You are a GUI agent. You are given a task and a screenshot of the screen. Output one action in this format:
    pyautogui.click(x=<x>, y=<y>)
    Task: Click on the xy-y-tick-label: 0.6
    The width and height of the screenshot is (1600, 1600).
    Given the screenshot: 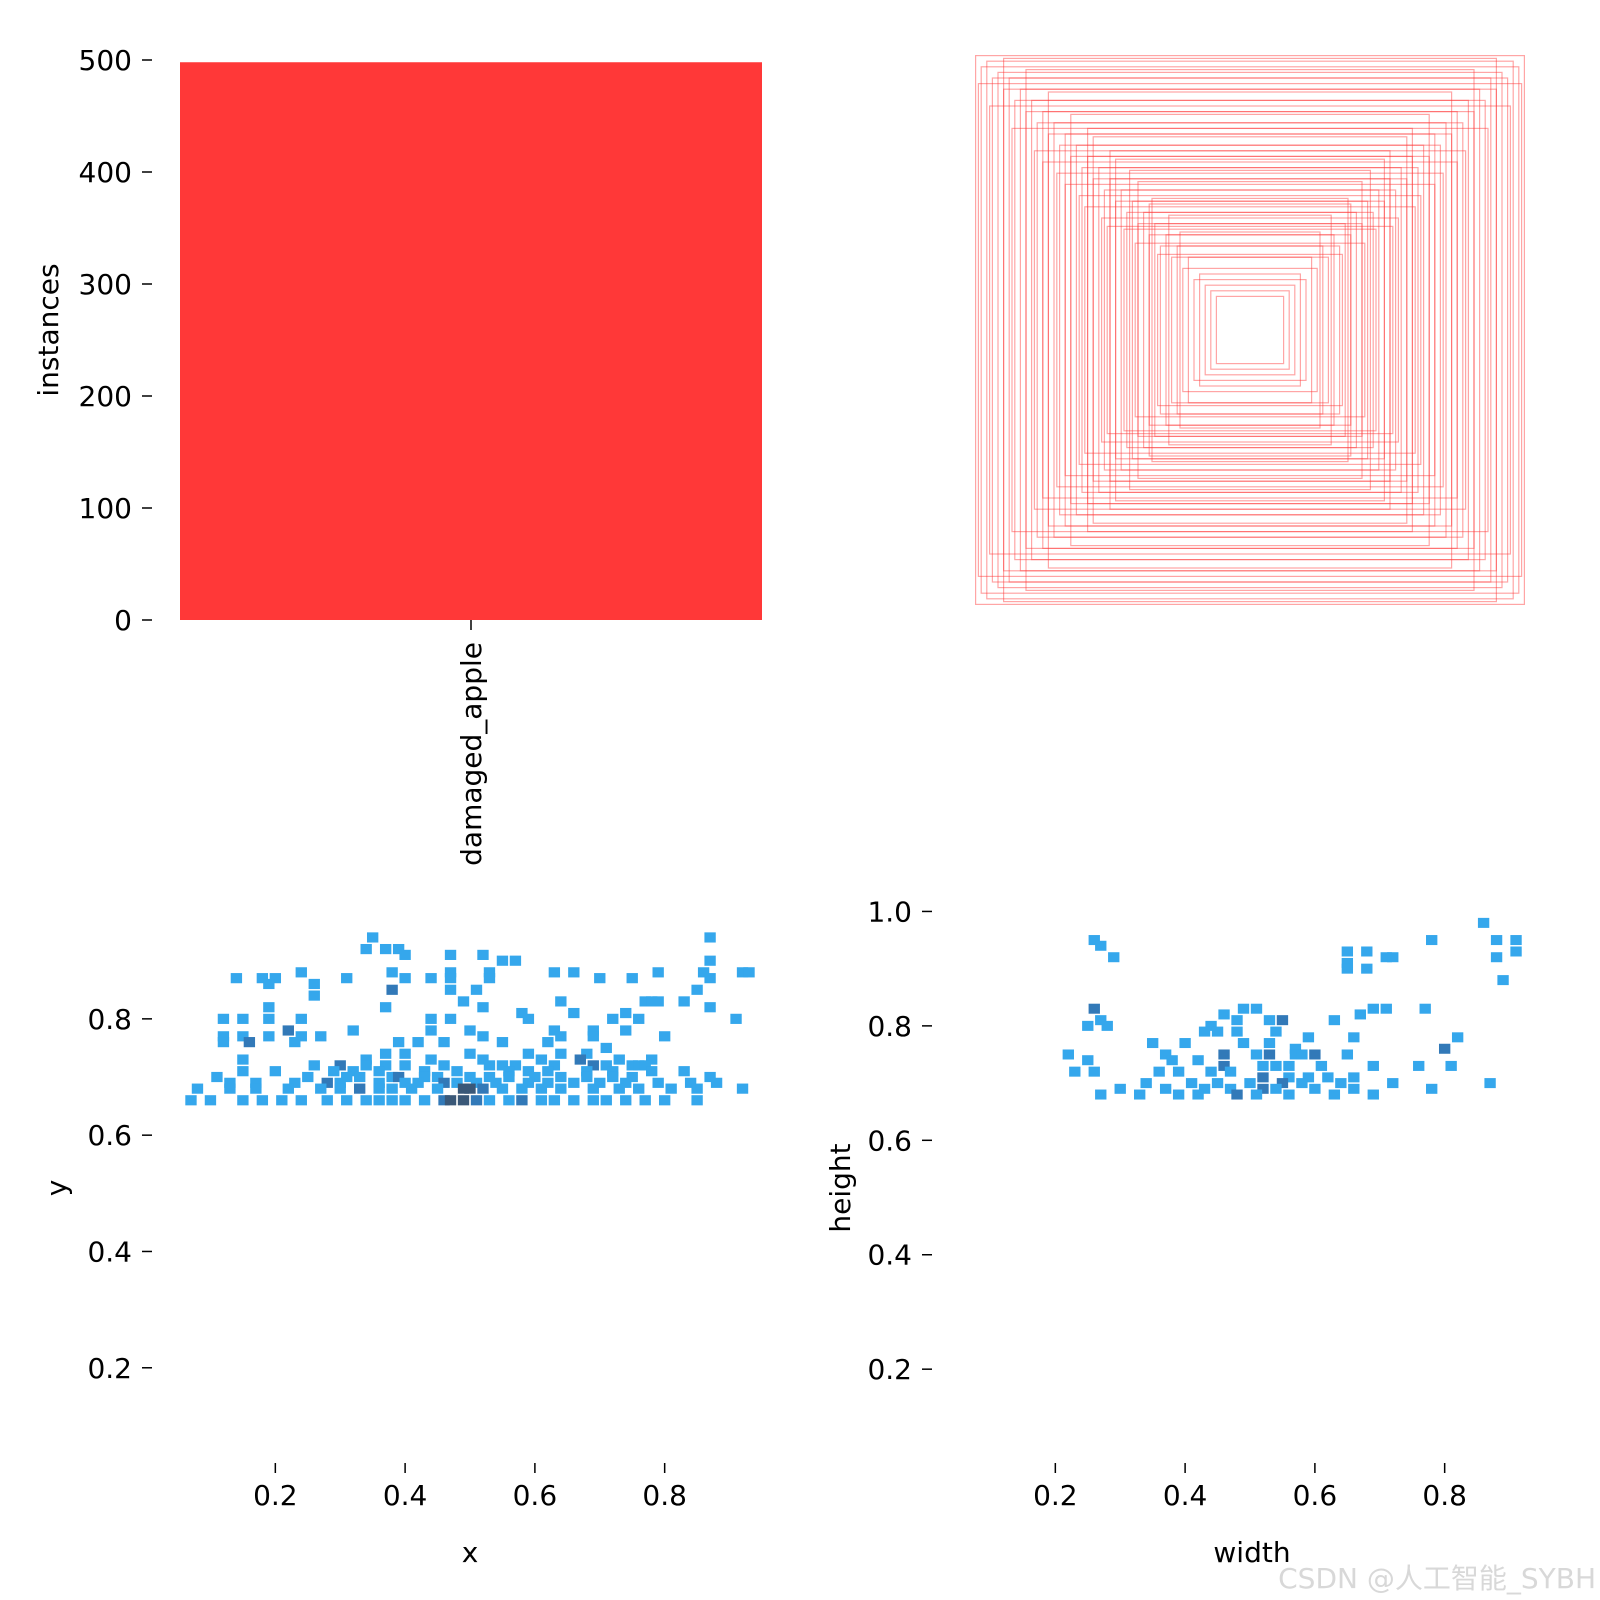 What is the action you would take?
    pyautogui.click(x=109, y=1135)
    